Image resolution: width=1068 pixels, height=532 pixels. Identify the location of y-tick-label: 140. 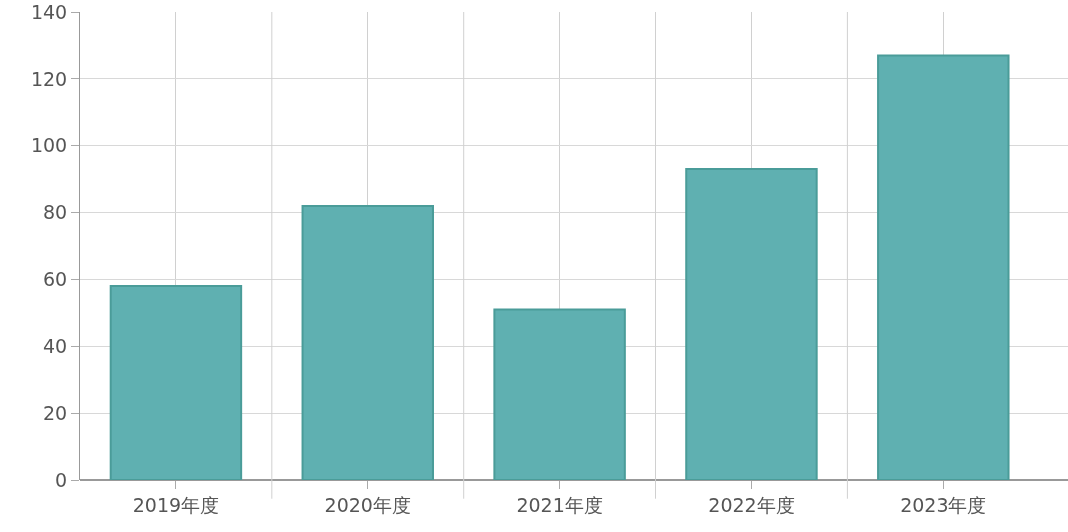
(49, 11).